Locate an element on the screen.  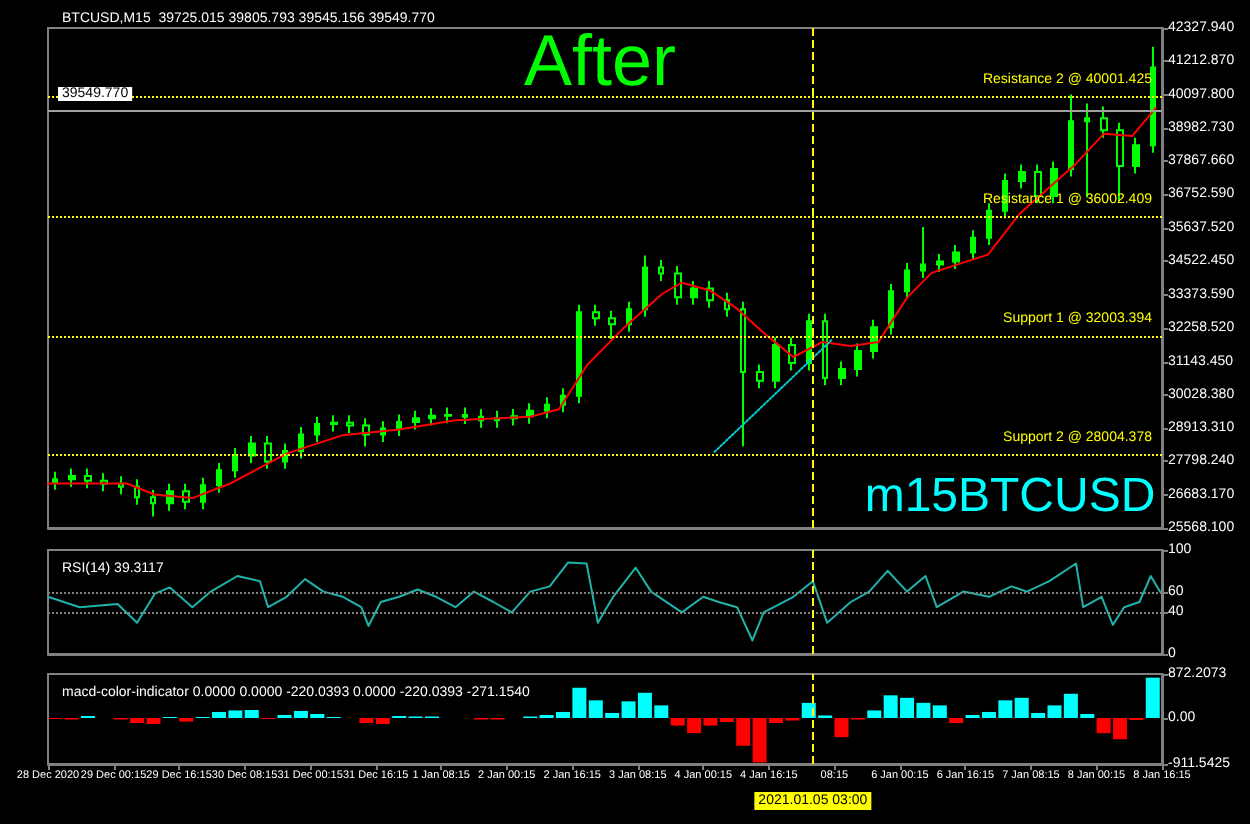
annotation: After is located at coordinates (600, 60).